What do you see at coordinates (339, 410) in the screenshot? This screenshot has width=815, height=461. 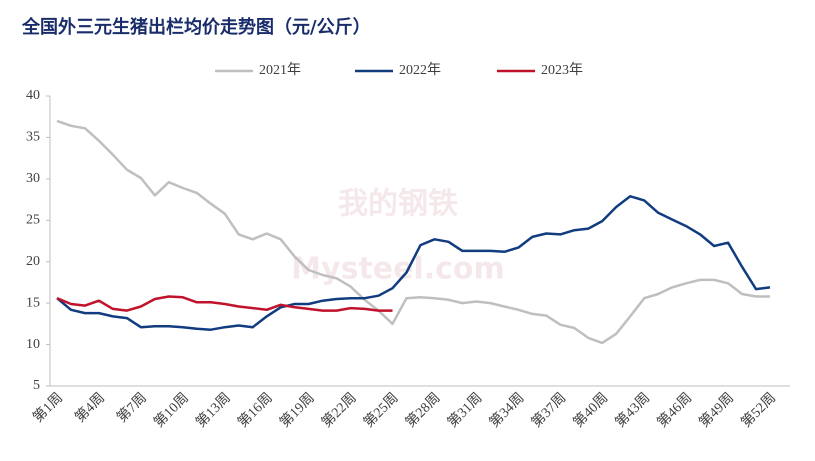 I see `x-tick-label: 第22周` at bounding box center [339, 410].